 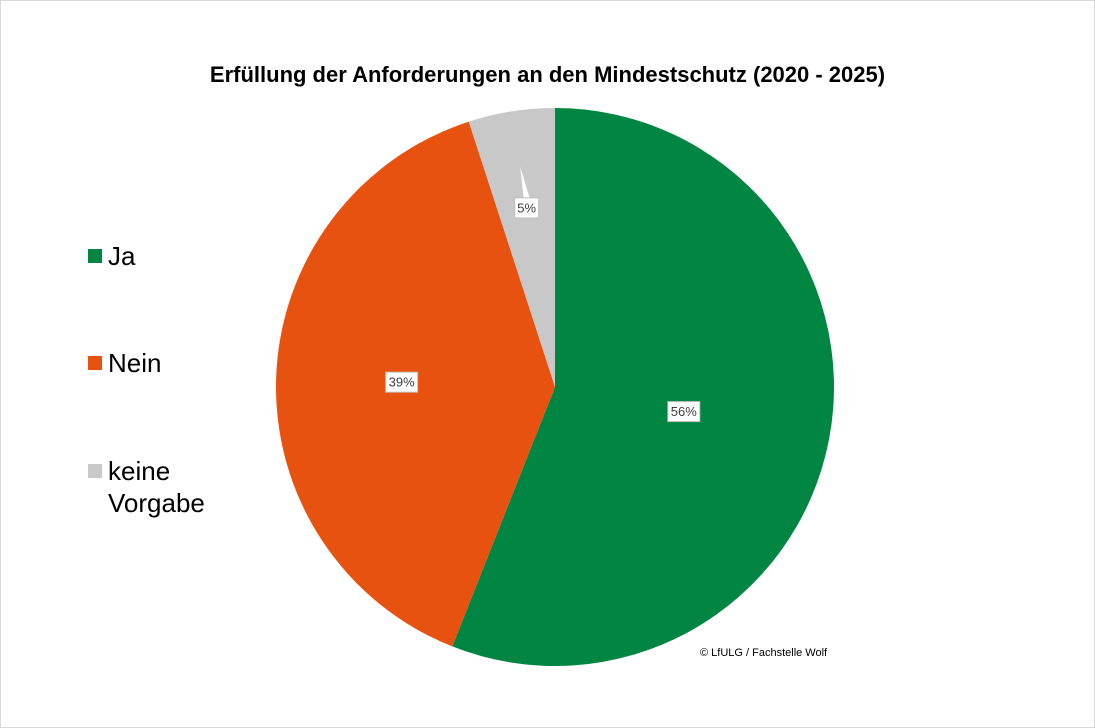 What do you see at coordinates (158, 256) in the screenshot?
I see `legend-item-ja: Ja` at bounding box center [158, 256].